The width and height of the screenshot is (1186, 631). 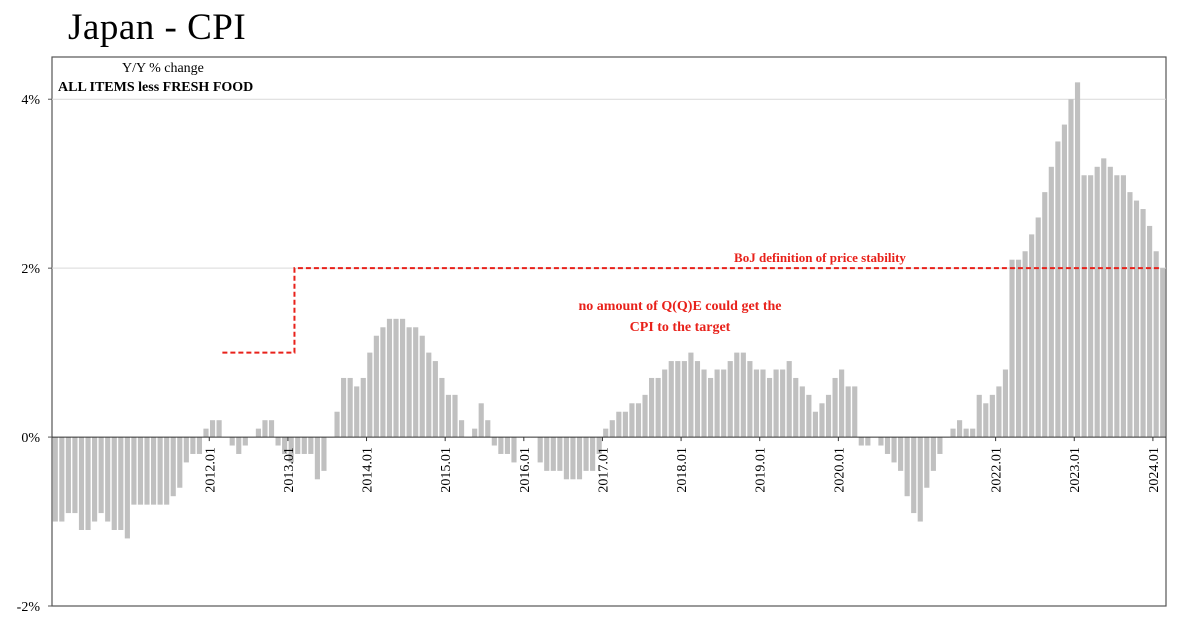 I want to click on x-tick-label: 2017.01, so click(x=603, y=470).